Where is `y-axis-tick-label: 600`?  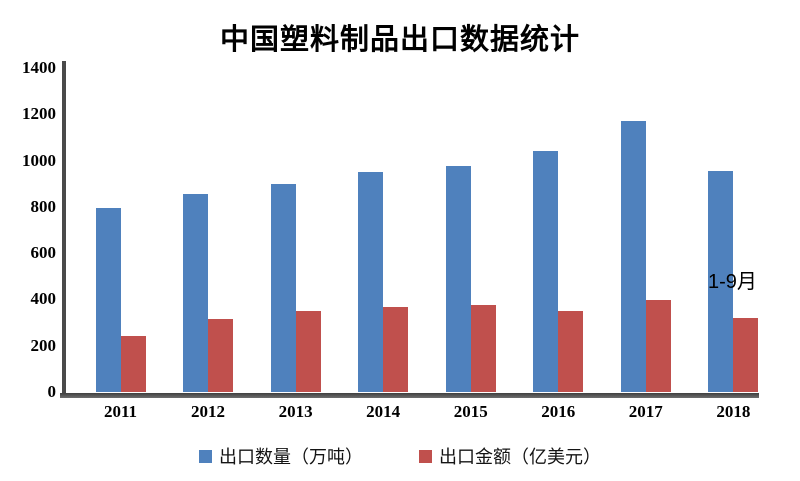
y-axis-tick-label: 600 is located at coordinates (43, 253).